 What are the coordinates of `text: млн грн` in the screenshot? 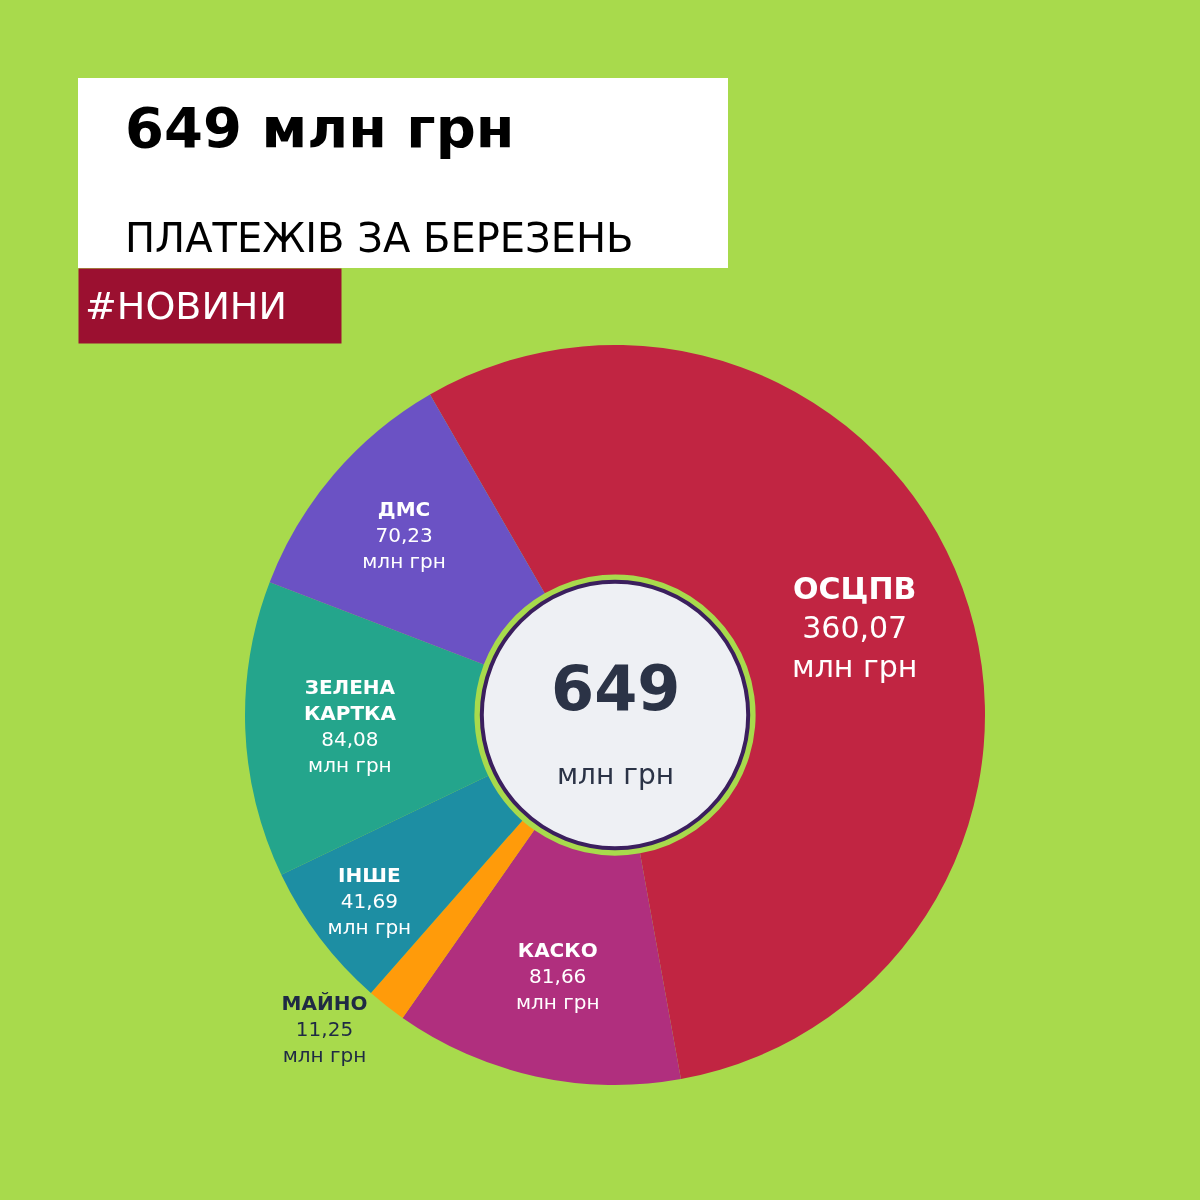 It's located at (616, 774).